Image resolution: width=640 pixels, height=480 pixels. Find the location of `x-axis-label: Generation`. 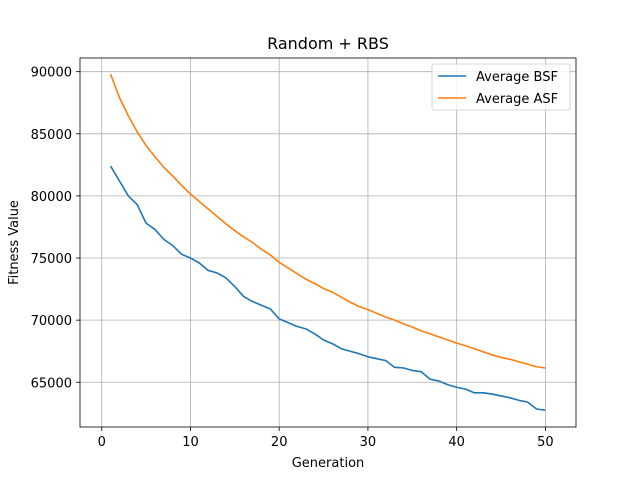

x-axis-label: Generation is located at coordinates (328, 463).